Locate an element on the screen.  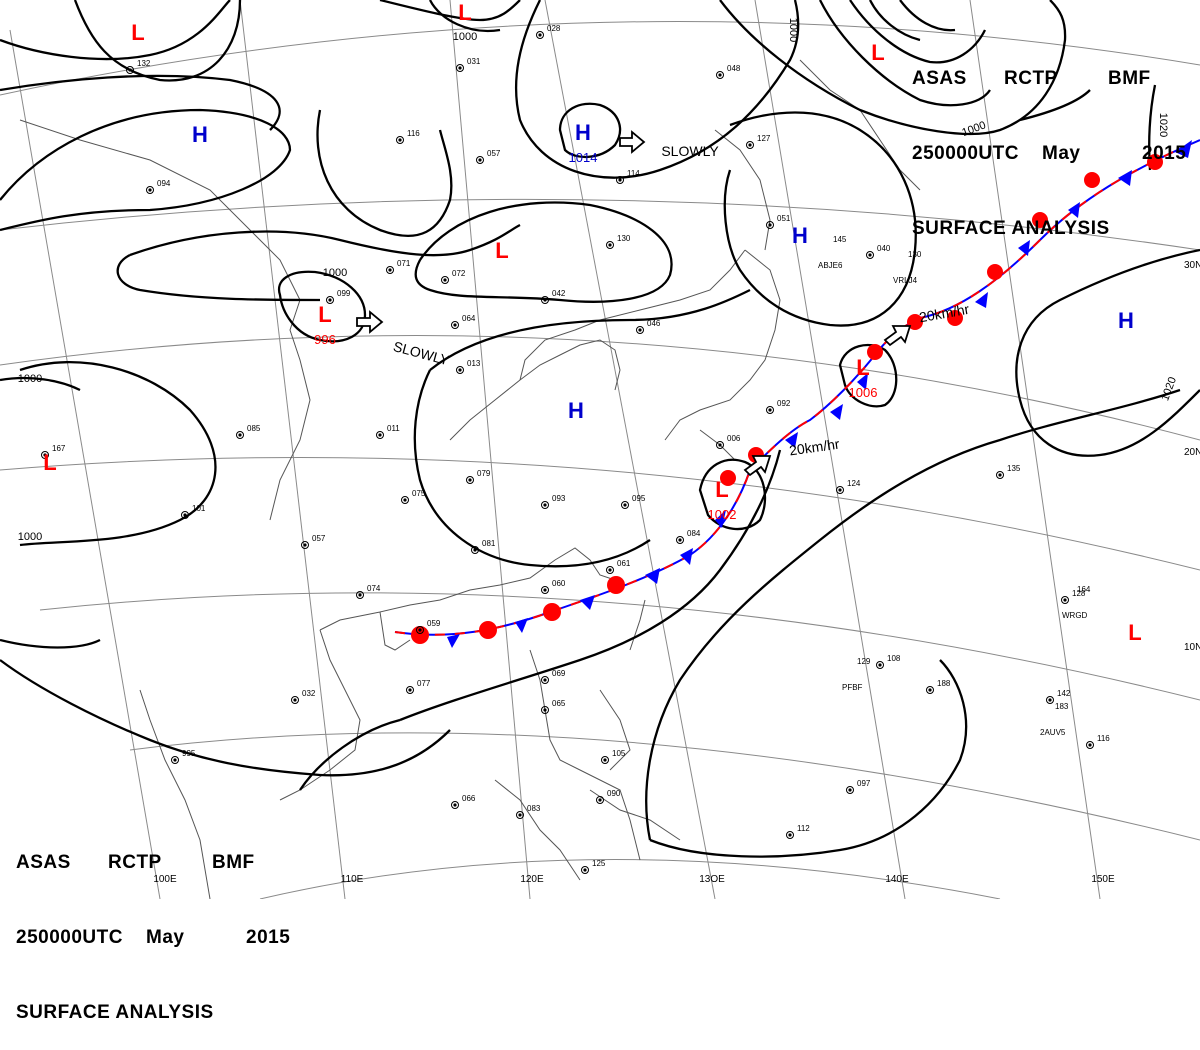
station-pressure: 128 is located at coordinates (1079, 593).